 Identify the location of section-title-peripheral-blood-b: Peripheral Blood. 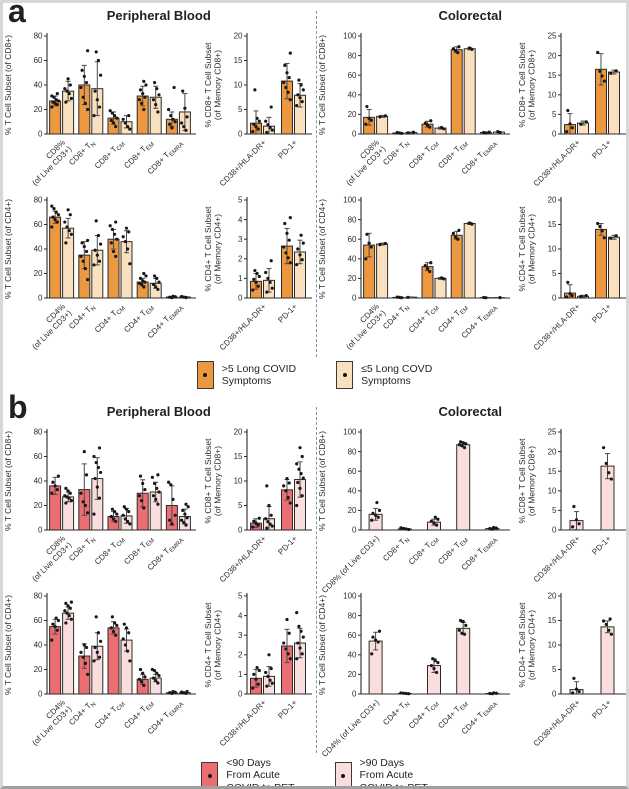
(158, 411).